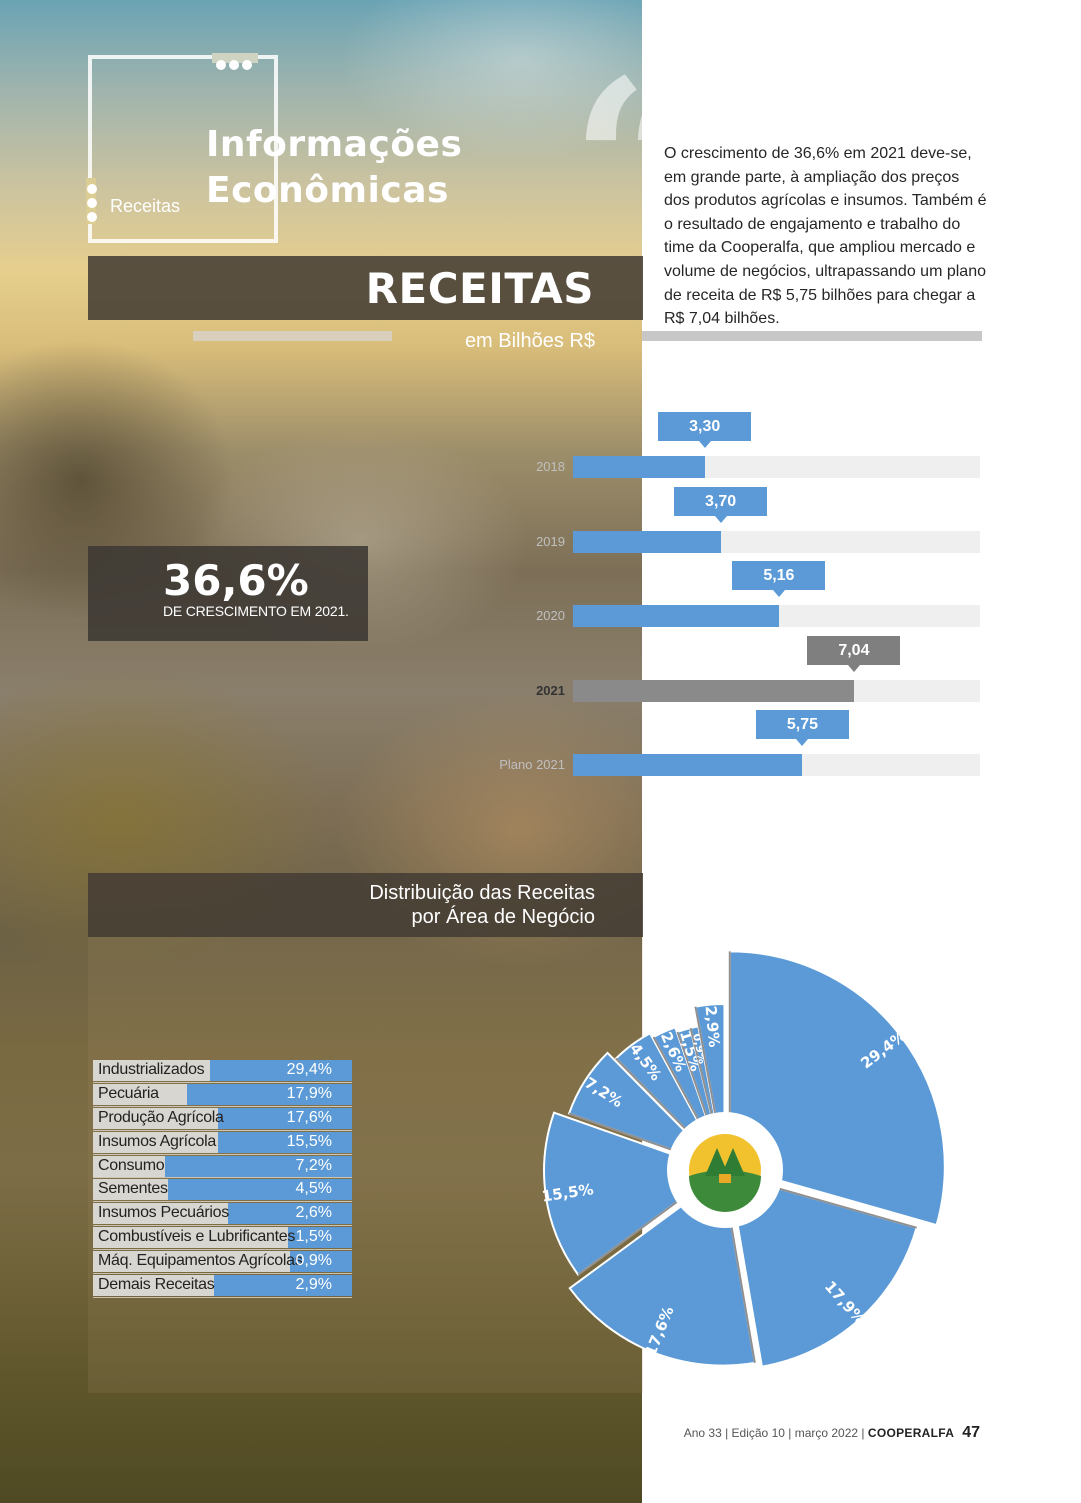  What do you see at coordinates (479, 288) in the screenshot?
I see `section-title: RECEITAS` at bounding box center [479, 288].